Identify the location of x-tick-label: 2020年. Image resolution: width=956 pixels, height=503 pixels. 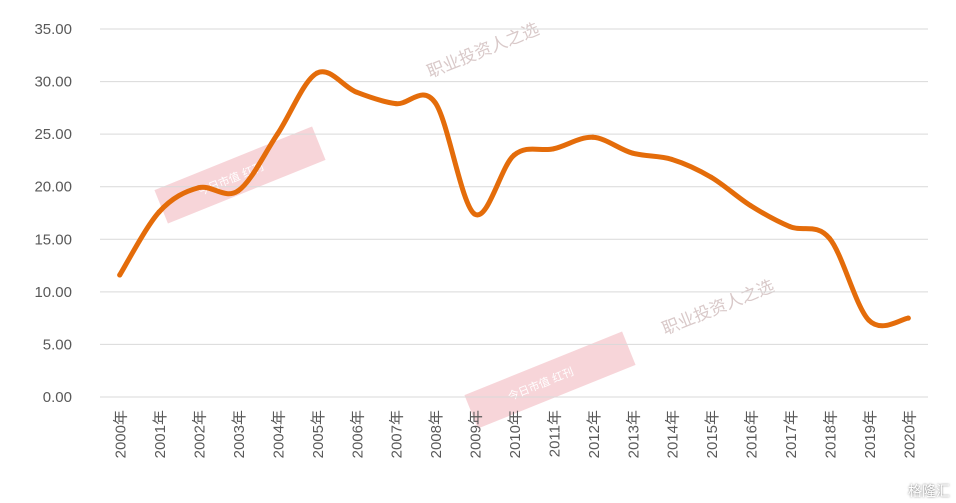
(909, 434).